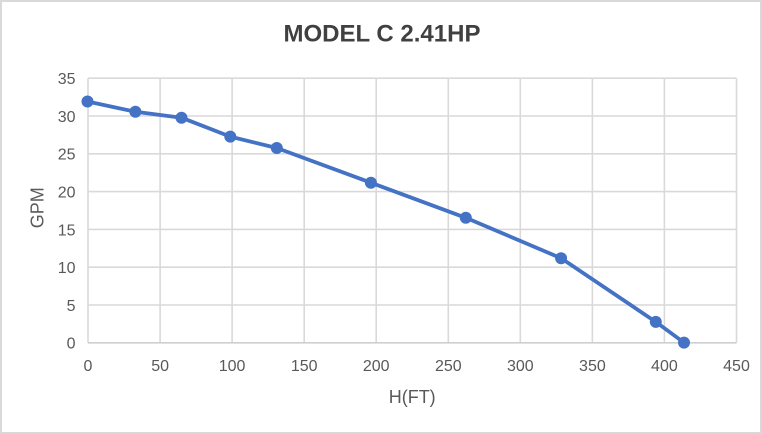 The width and height of the screenshot is (762, 434). Describe the element at coordinates (664, 366) in the screenshot. I see `svg-text: 400` at that location.